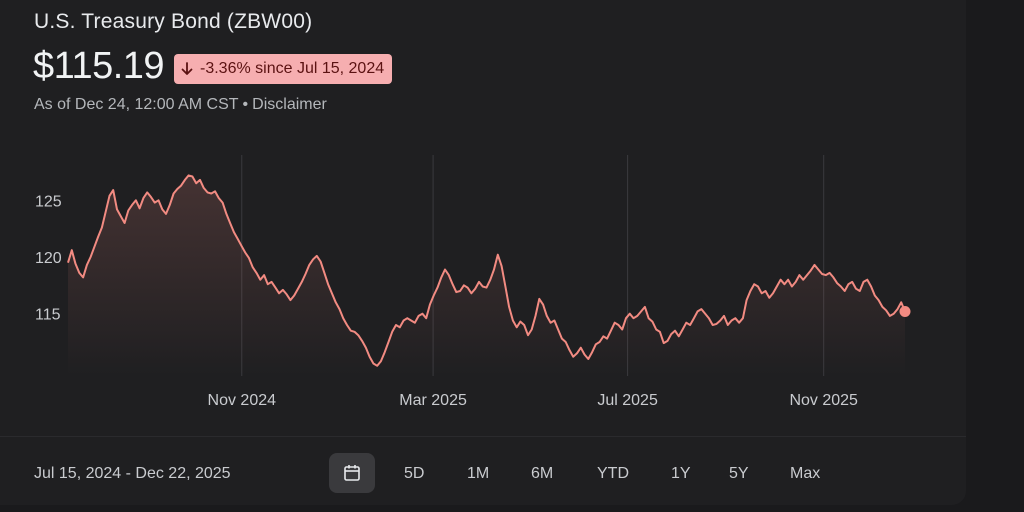  Describe the element at coordinates (292, 68) in the screenshot. I see `change-text: -3.36% since Jul 15, 2024` at that location.